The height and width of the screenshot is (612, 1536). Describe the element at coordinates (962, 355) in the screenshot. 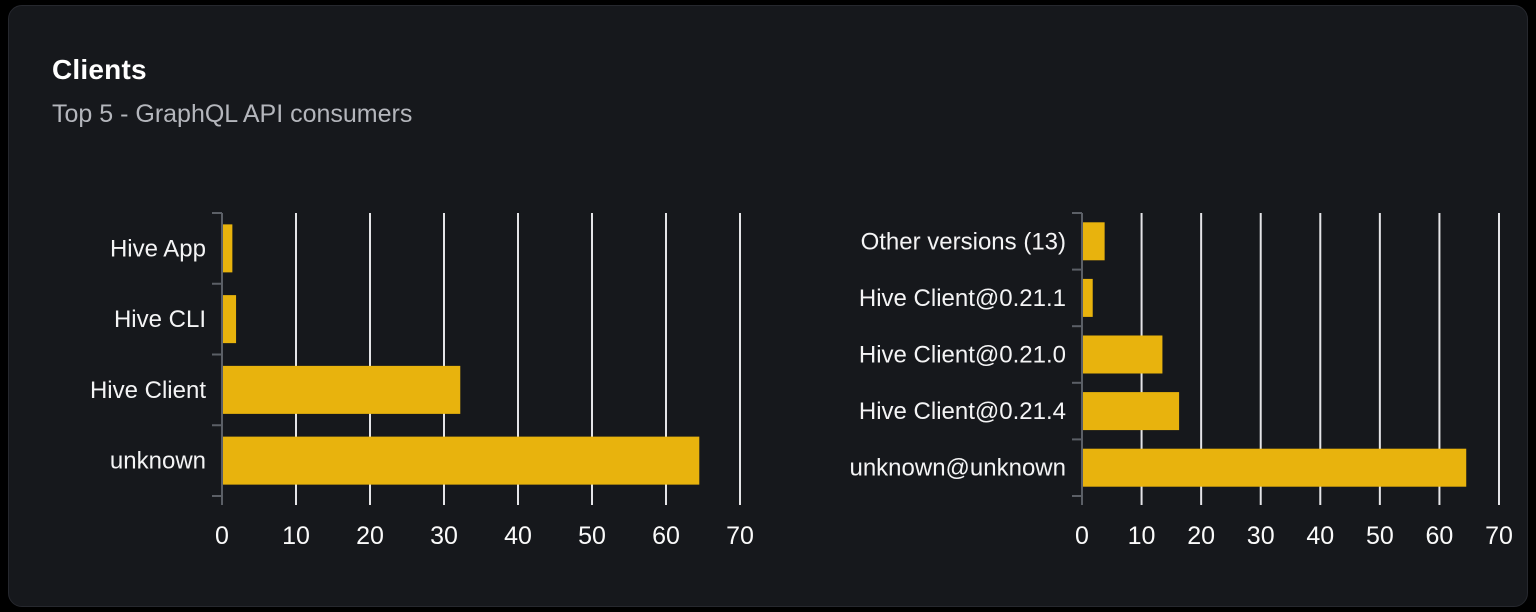

I see `category-label: Hive Client@0.21.0` at that location.